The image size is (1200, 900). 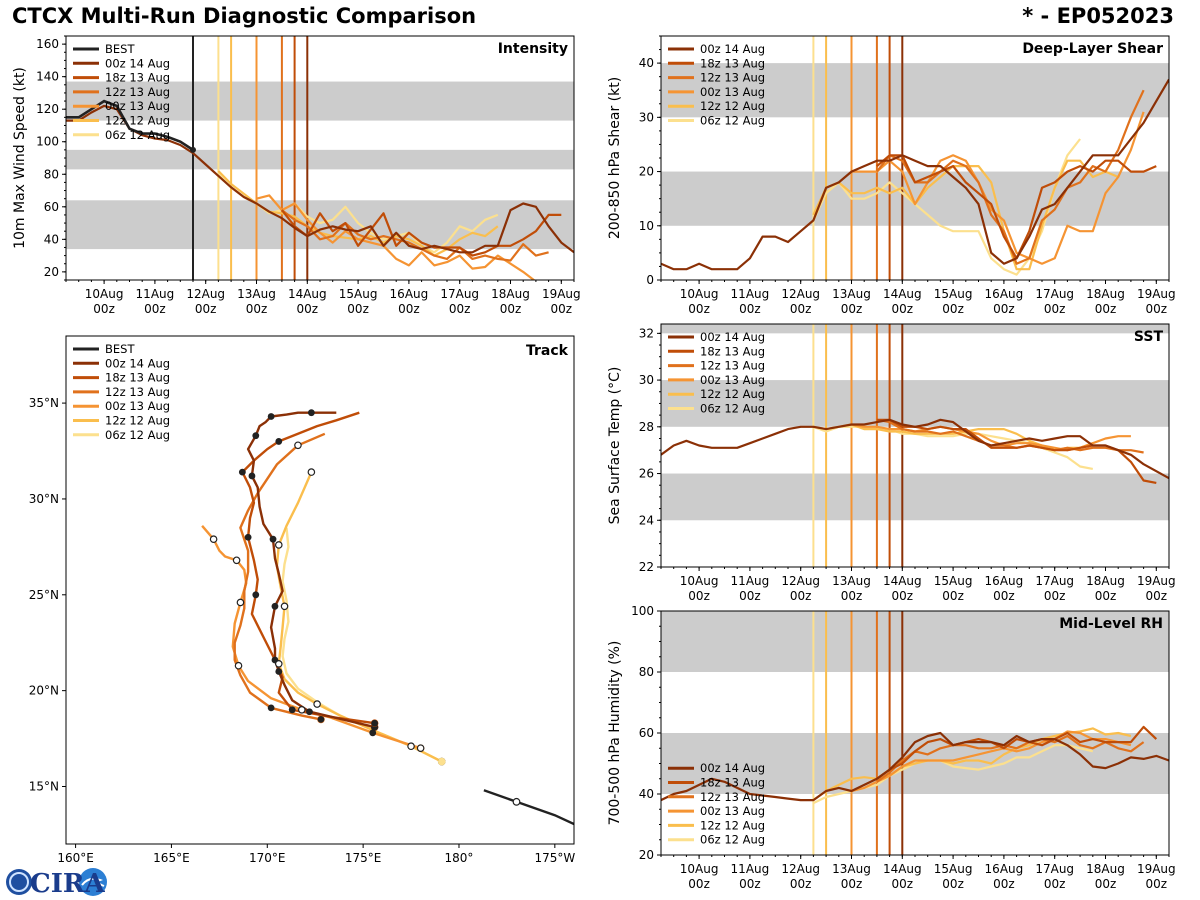 I want to click on y-tick-label: 30, so click(x=646, y=380).